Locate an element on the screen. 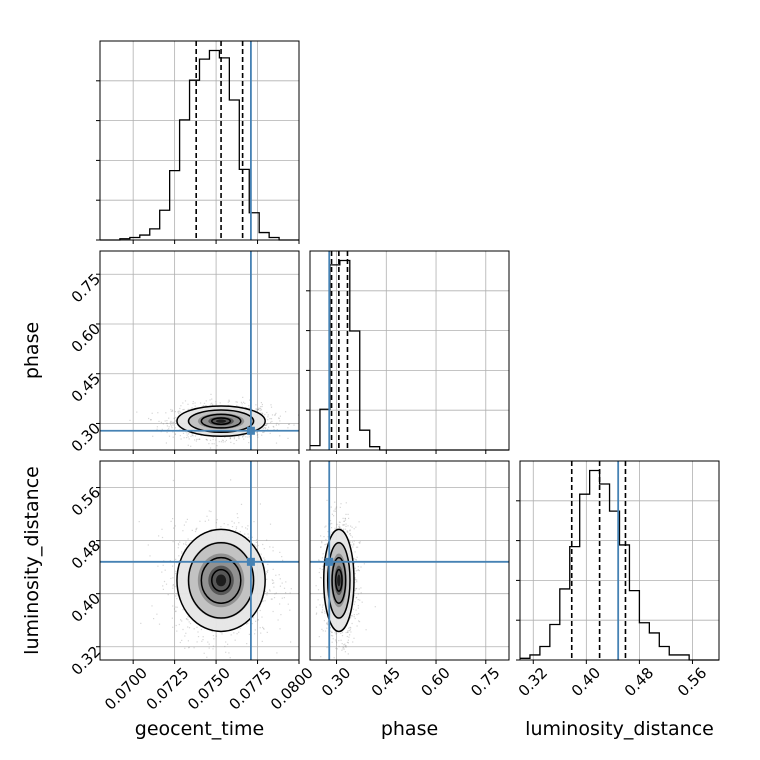 This screenshot has height=760, width=760. tick-label-geocent_time: 0.0800 is located at coordinates (292, 689).